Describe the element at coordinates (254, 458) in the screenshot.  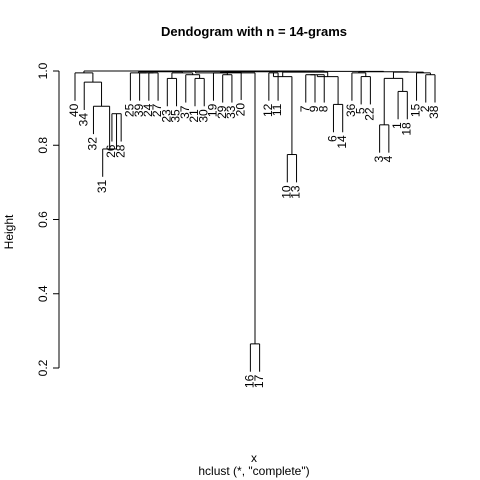
I see `x-axis-label: x` at that location.